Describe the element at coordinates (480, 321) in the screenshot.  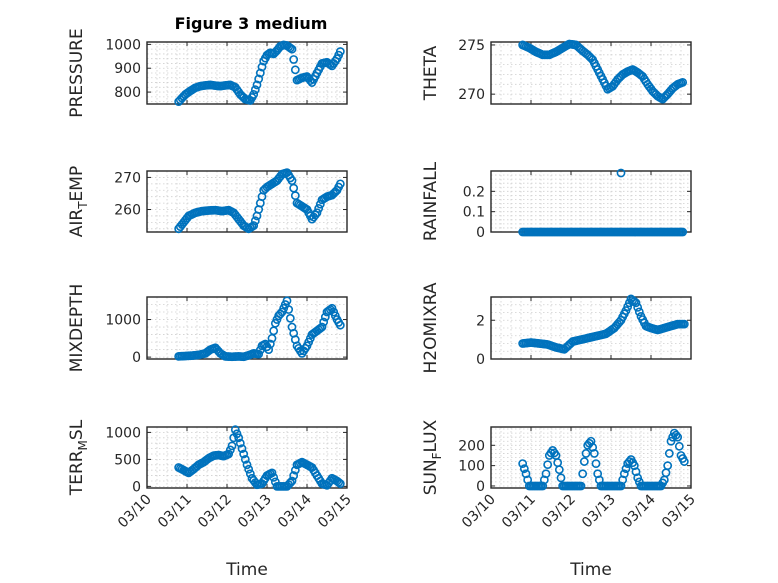
I see `y-tick-label: 2` at that location.